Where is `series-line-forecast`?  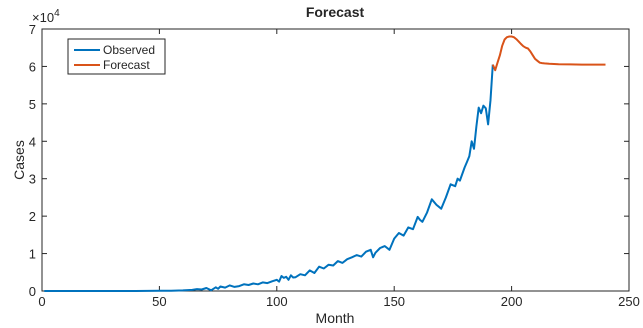 series-line-forecast is located at coordinates (548, 53).